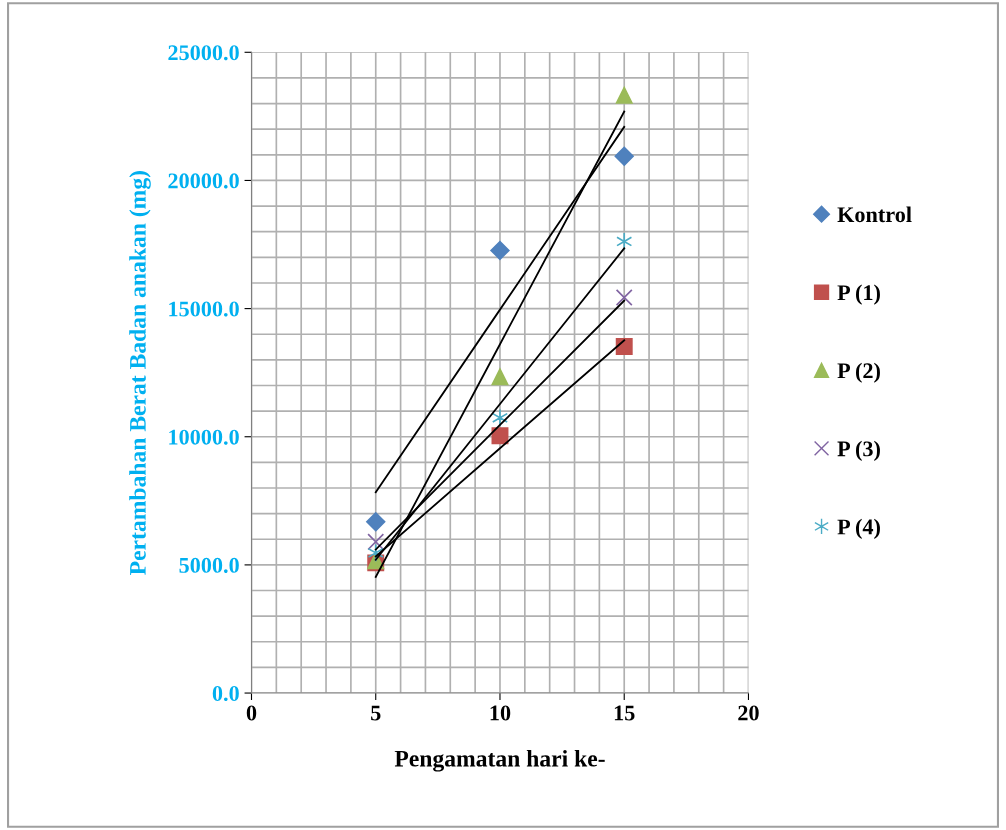 The image size is (1006, 830). I want to click on legend-label: P (1), so click(858, 294).